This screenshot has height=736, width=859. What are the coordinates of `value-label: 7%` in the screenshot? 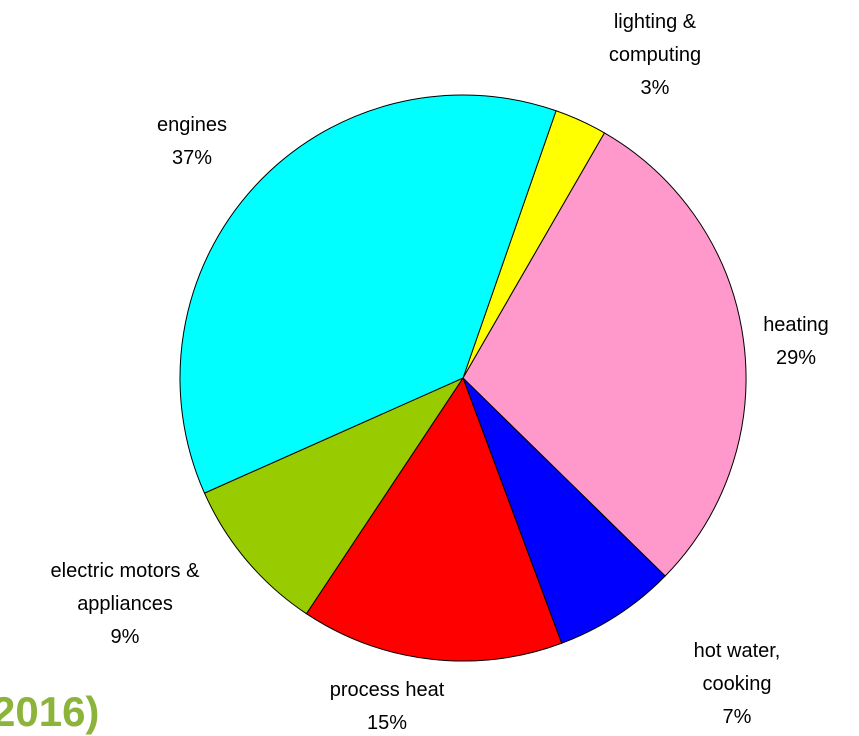 It's located at (737, 717).